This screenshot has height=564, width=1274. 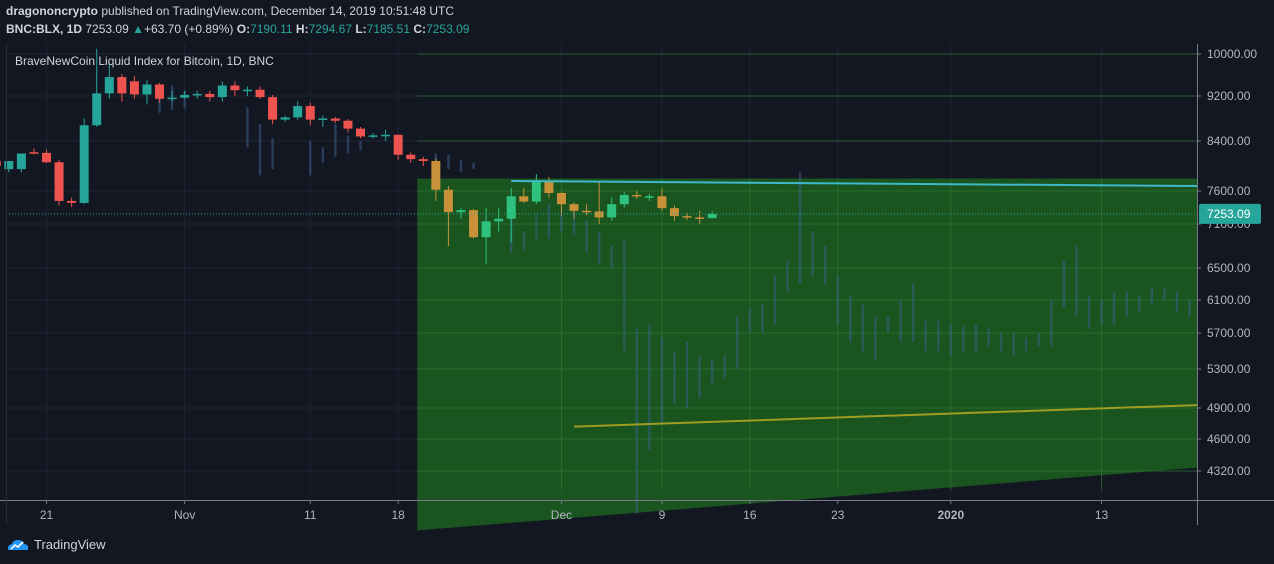 I want to click on x-tick-label: 21, so click(x=47, y=515).